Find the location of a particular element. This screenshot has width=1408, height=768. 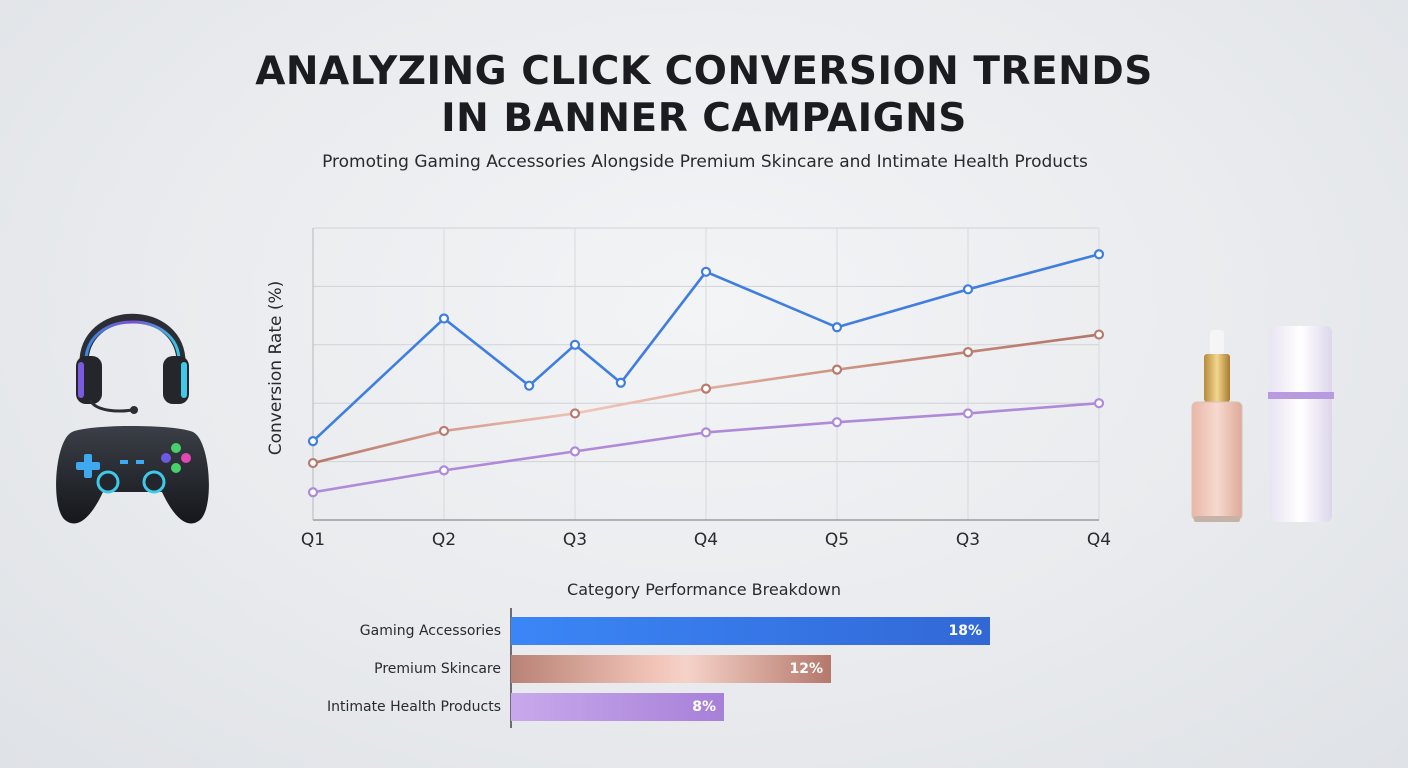

bar-premium-skincare: 12% is located at coordinates (671, 669).